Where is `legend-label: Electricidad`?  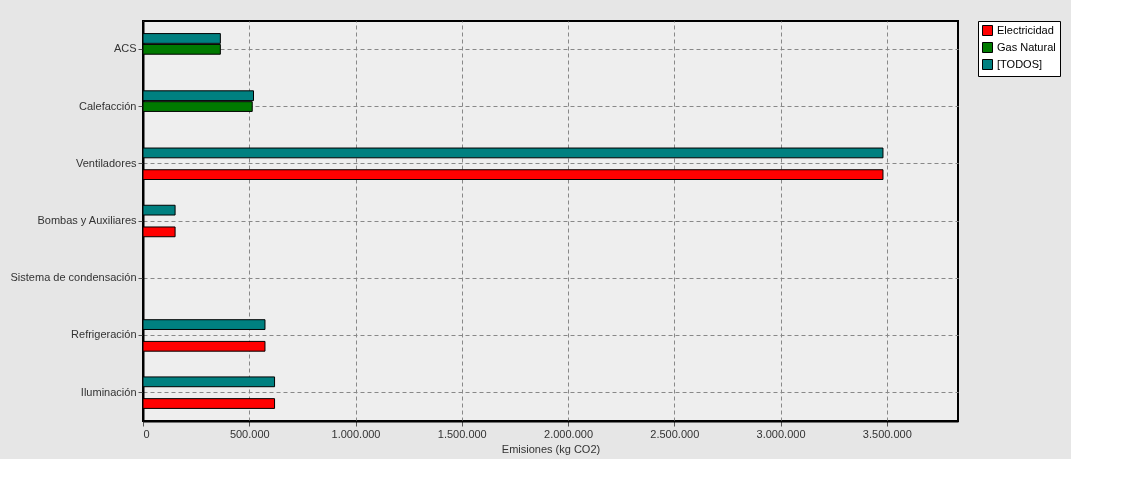 legend-label: Electricidad is located at coordinates (1025, 29).